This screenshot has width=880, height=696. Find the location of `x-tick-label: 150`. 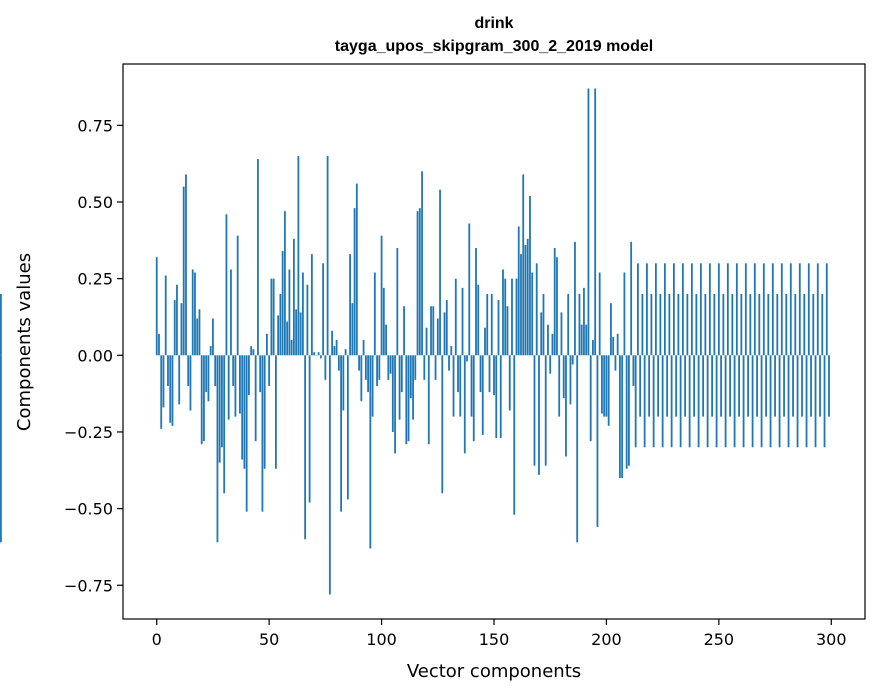

x-tick-label: 150 is located at coordinates (494, 639).